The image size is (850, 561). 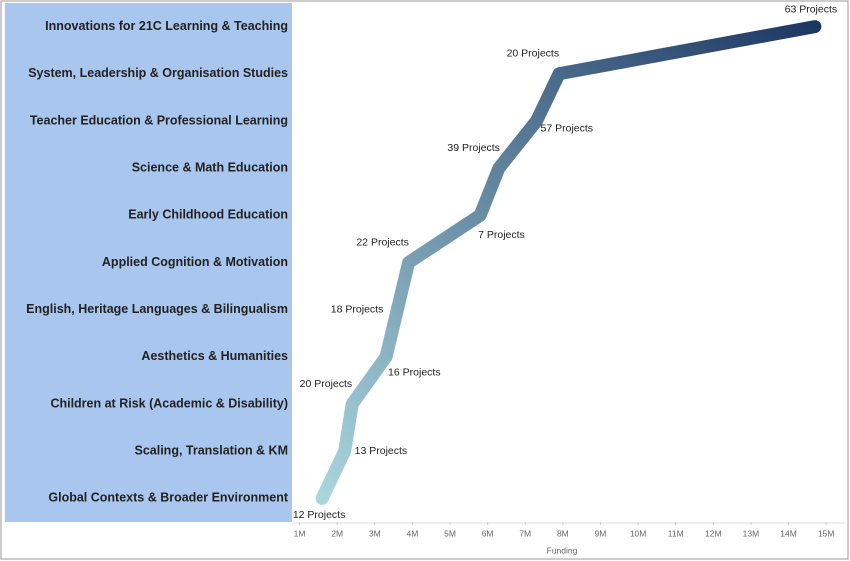 I want to click on x-axis-label: Funding, so click(x=562, y=550).